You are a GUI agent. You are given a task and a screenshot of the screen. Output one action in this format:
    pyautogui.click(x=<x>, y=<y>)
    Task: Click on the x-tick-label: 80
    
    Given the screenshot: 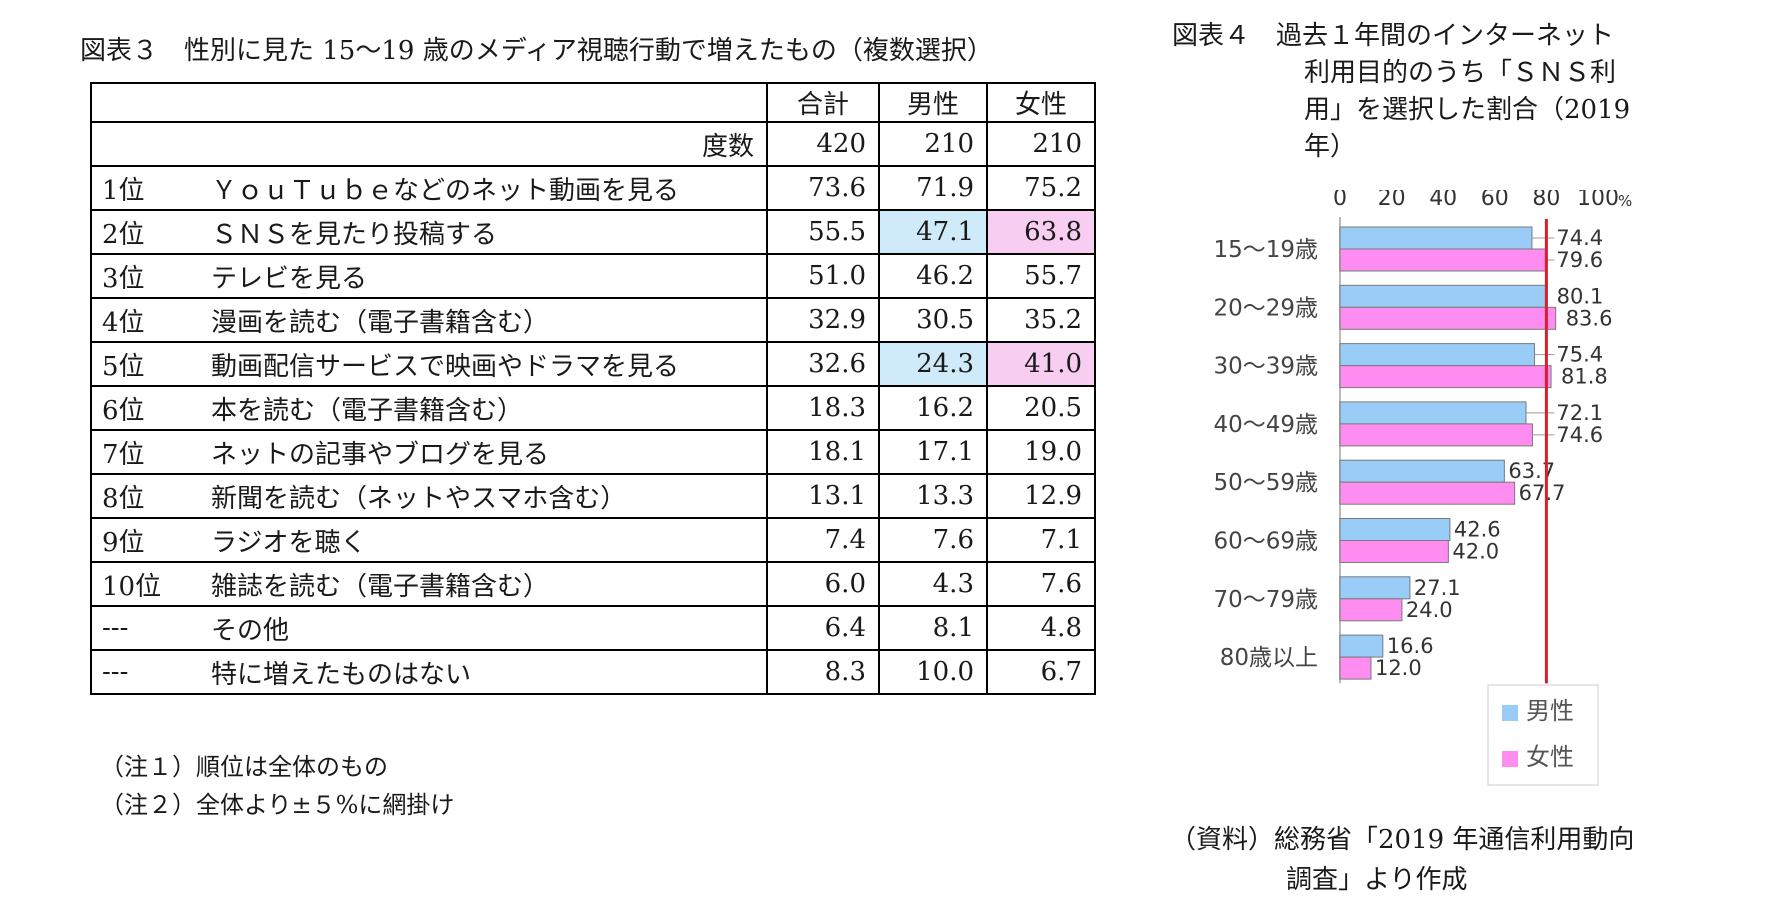 What is the action you would take?
    pyautogui.click(x=1546, y=200)
    